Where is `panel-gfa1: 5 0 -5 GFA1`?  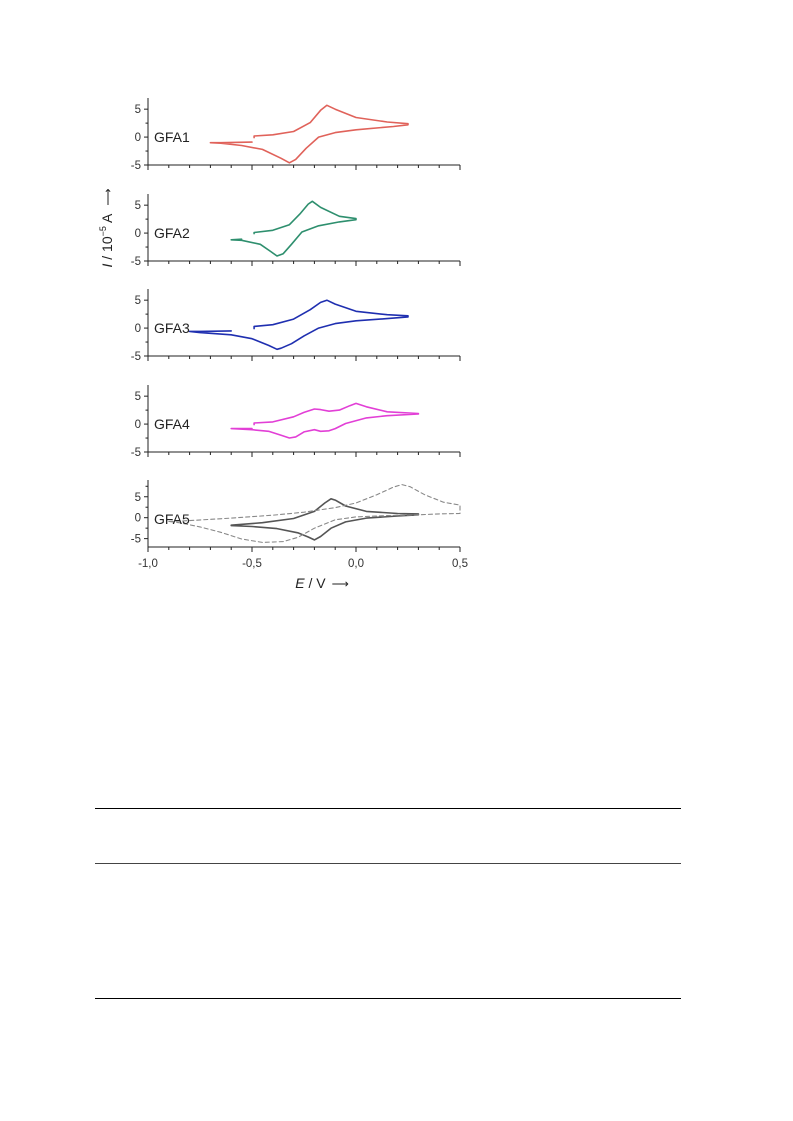 panel-gfa1: 5 0 -5 GFA1 is located at coordinates (296, 135).